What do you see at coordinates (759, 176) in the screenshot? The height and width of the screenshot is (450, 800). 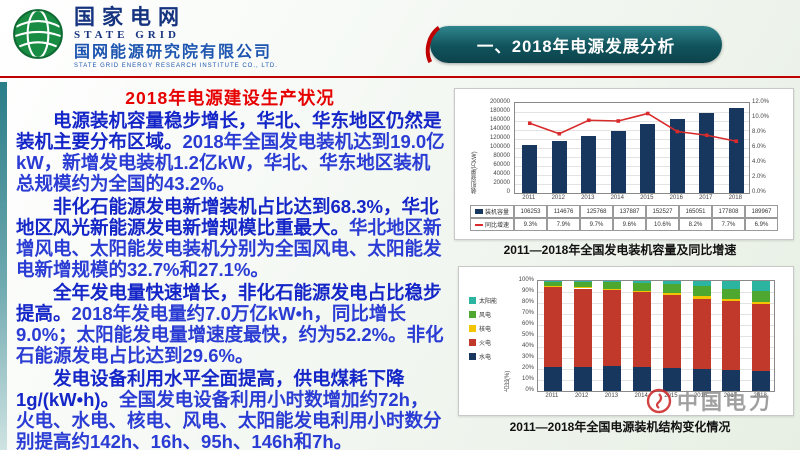 I see `y2-tick-label: 2.0%` at bounding box center [759, 176].